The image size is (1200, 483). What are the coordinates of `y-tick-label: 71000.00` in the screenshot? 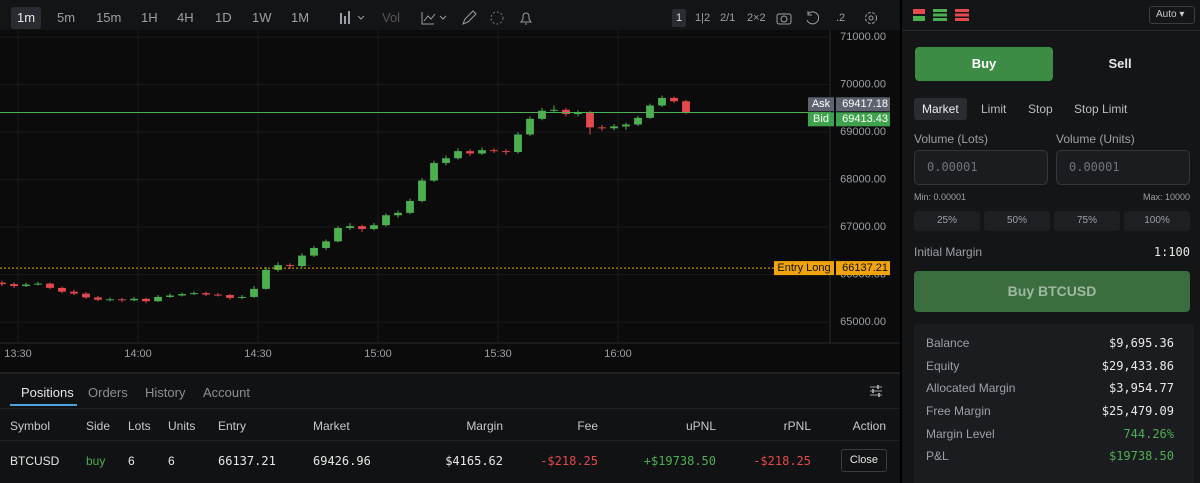 It's located at (863, 37).